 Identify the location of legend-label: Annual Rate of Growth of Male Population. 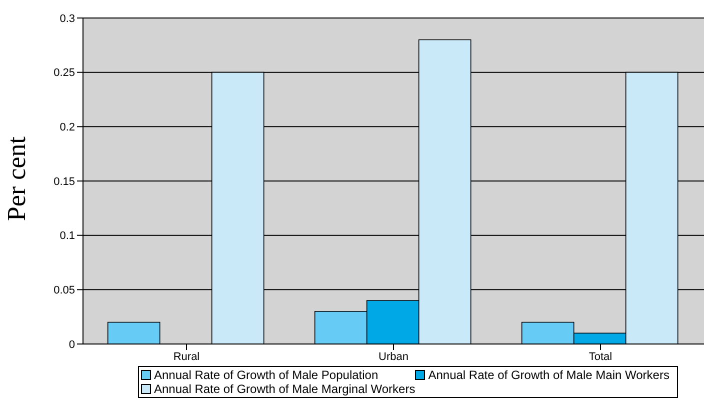
(266, 375).